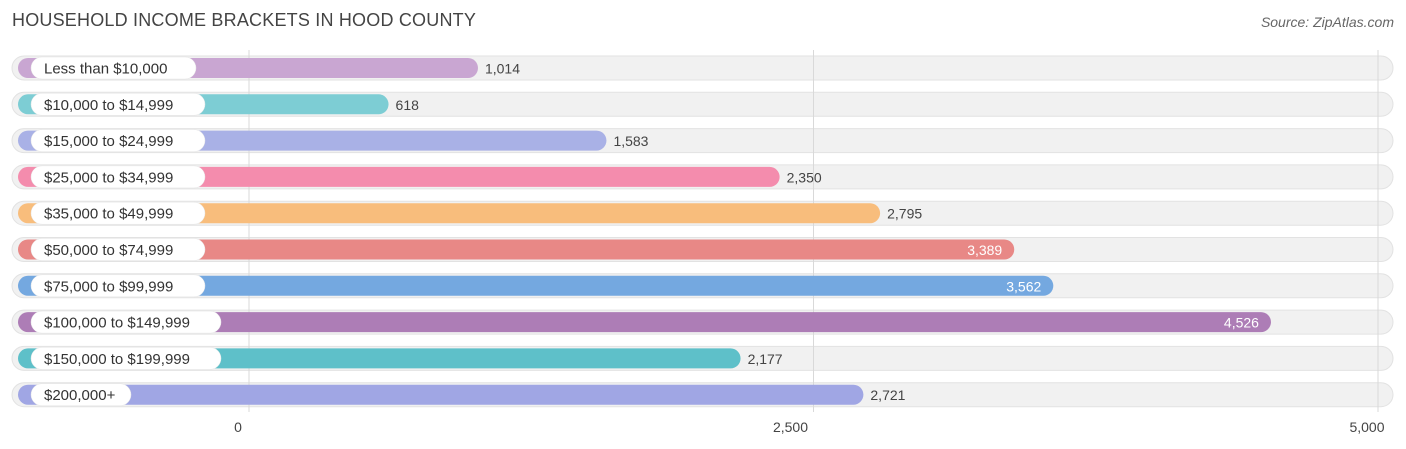 The width and height of the screenshot is (1406, 449). Describe the element at coordinates (765, 359) in the screenshot. I see `value-label: 2,177` at that location.